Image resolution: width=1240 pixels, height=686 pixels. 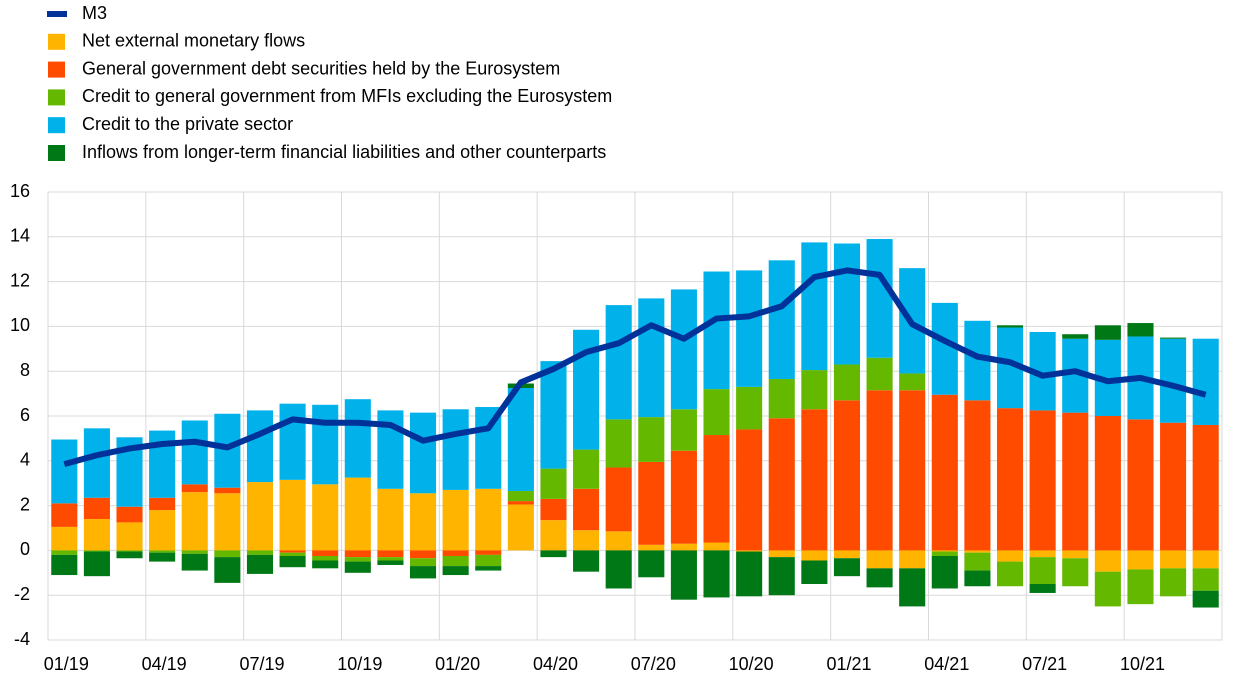 What do you see at coordinates (66, 664) in the screenshot?
I see `x-tick-label: 01/19` at bounding box center [66, 664].